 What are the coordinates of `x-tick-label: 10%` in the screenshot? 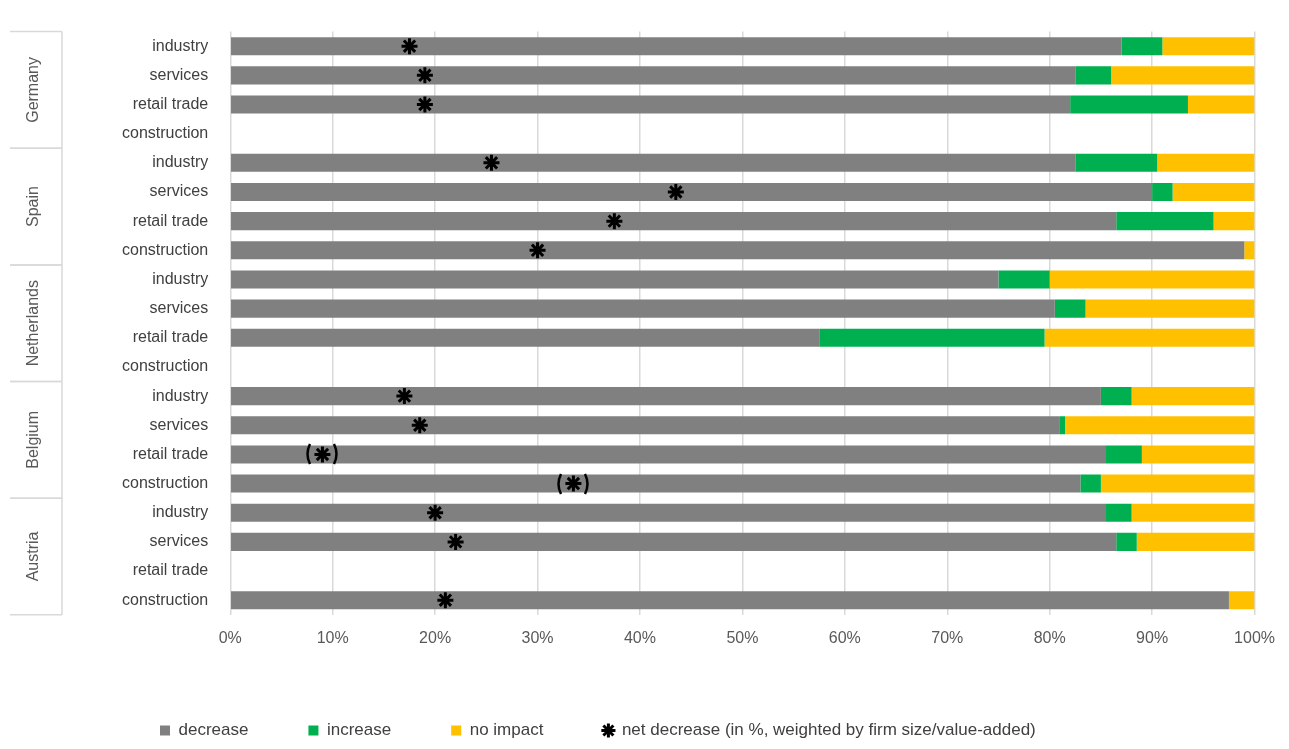 It's located at (332, 637).